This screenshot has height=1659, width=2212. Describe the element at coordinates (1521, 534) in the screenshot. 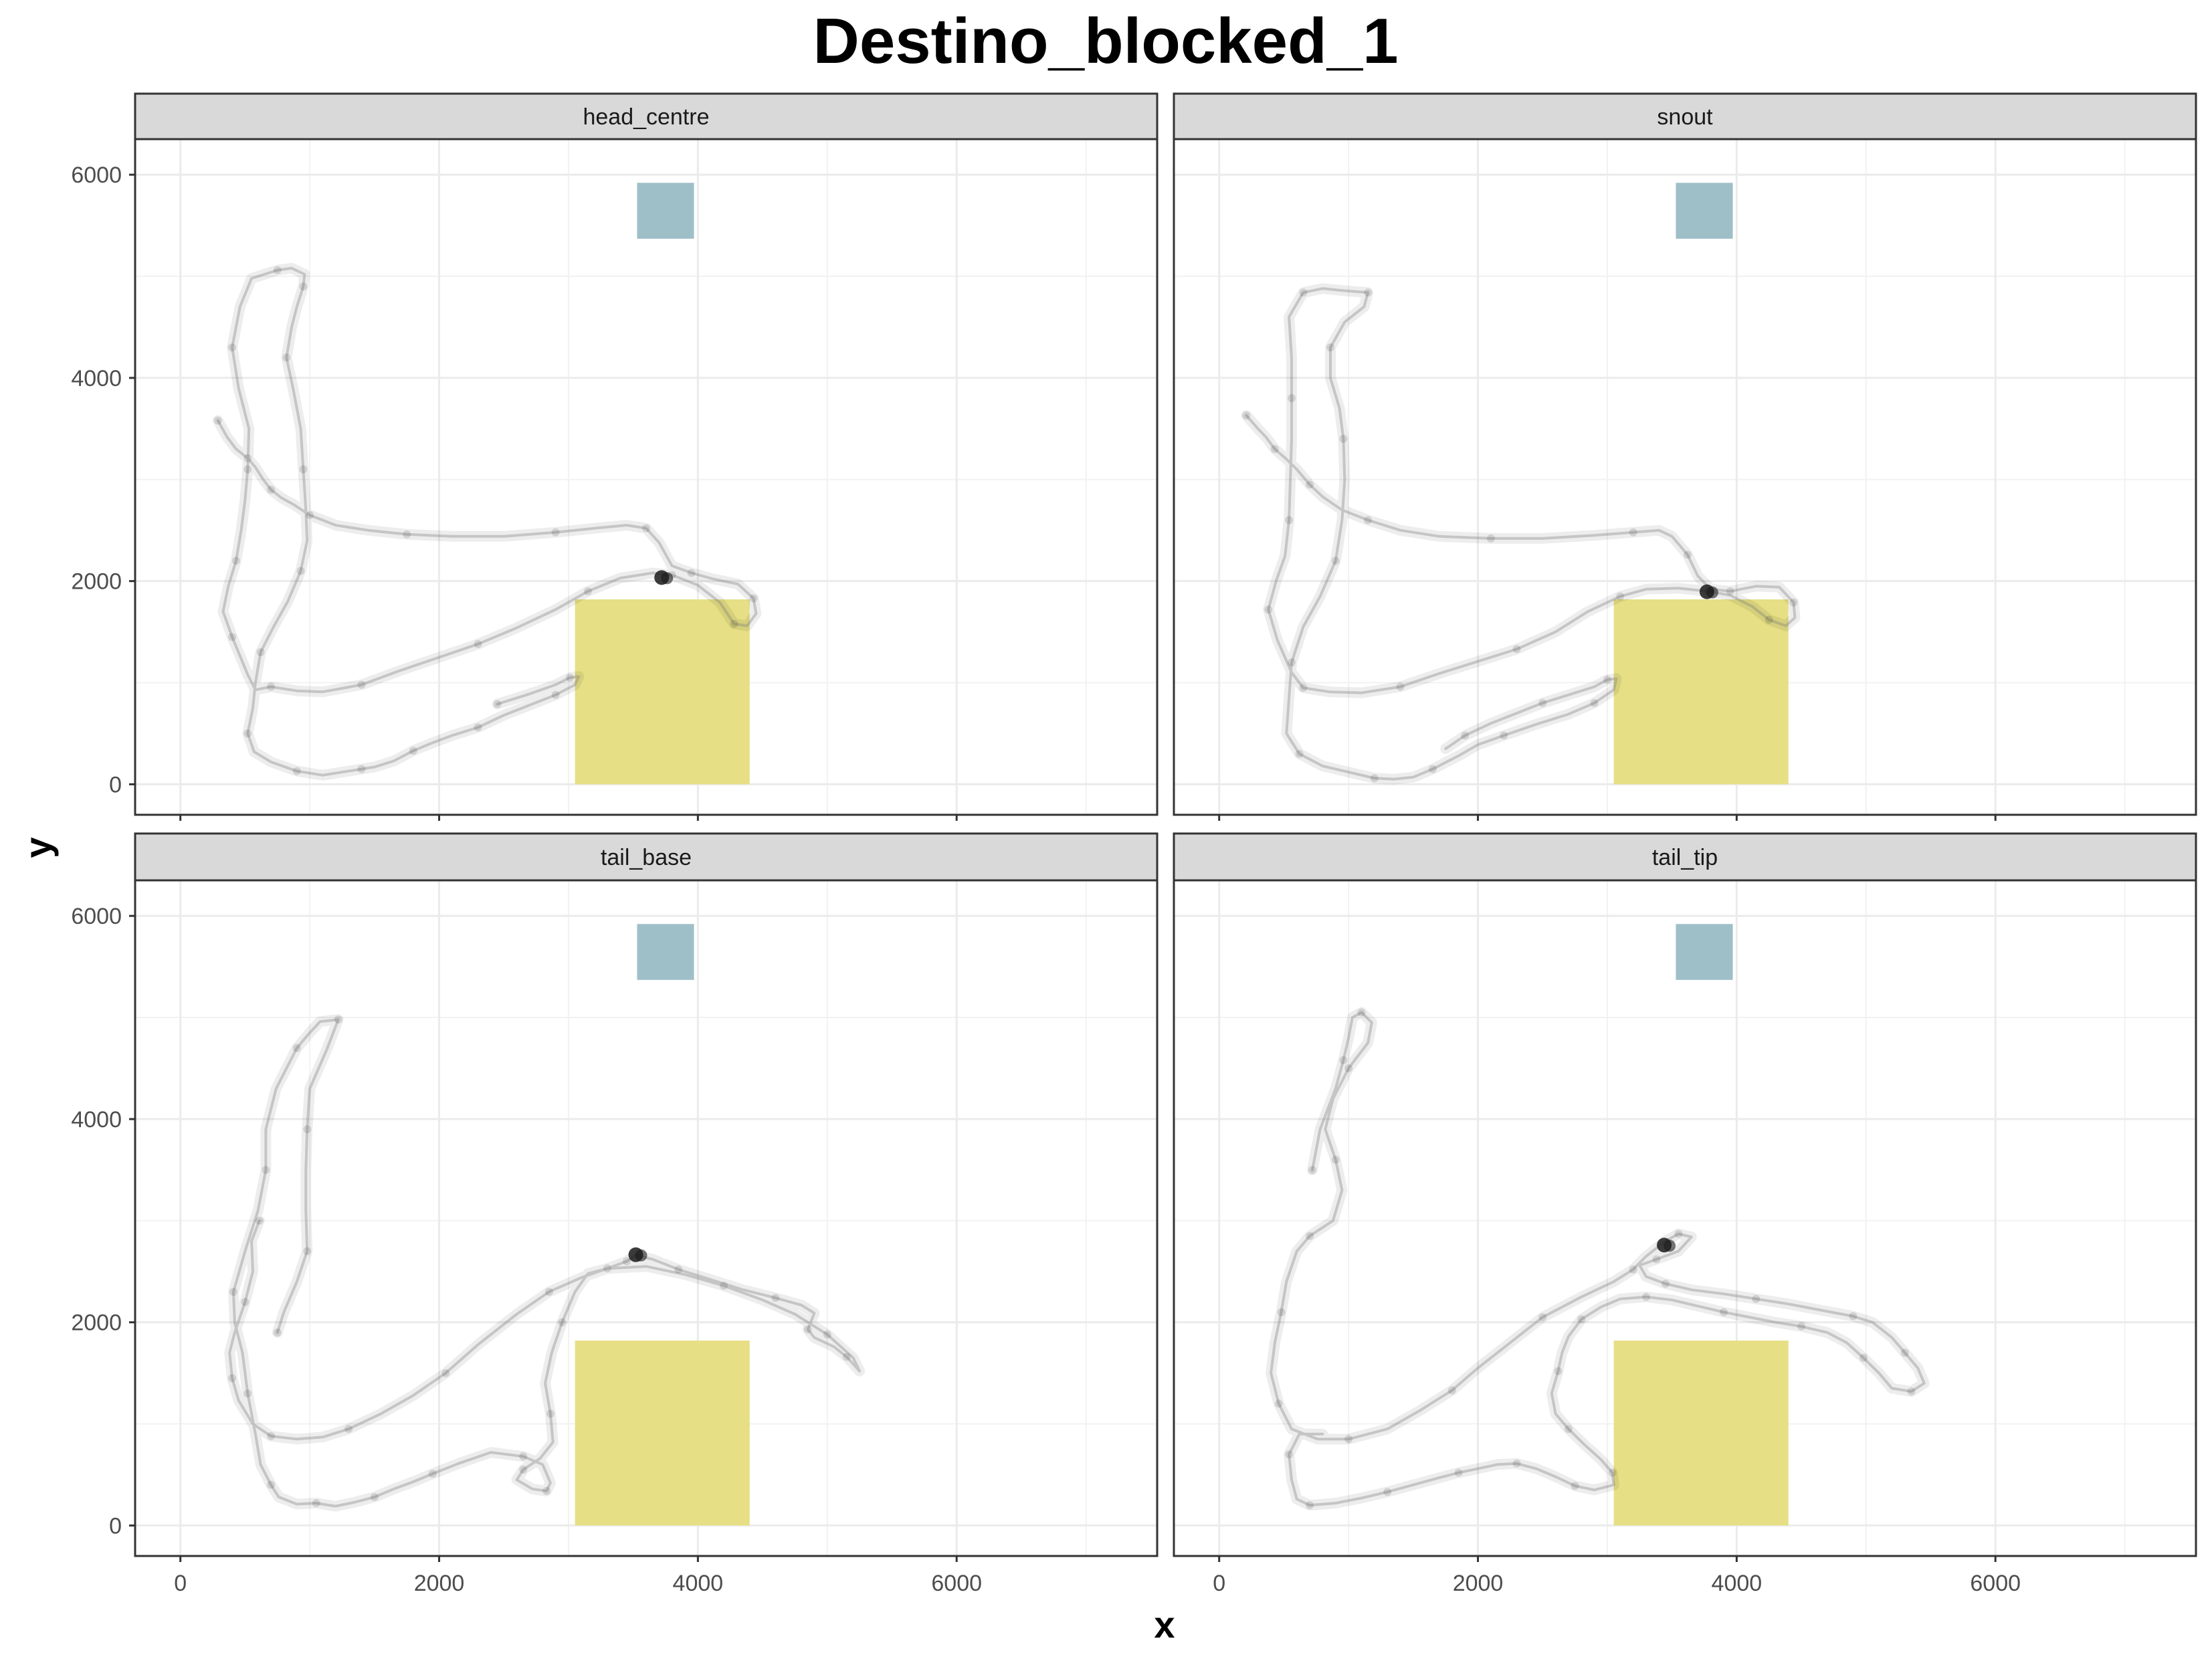

I see `trajectory-line` at that location.